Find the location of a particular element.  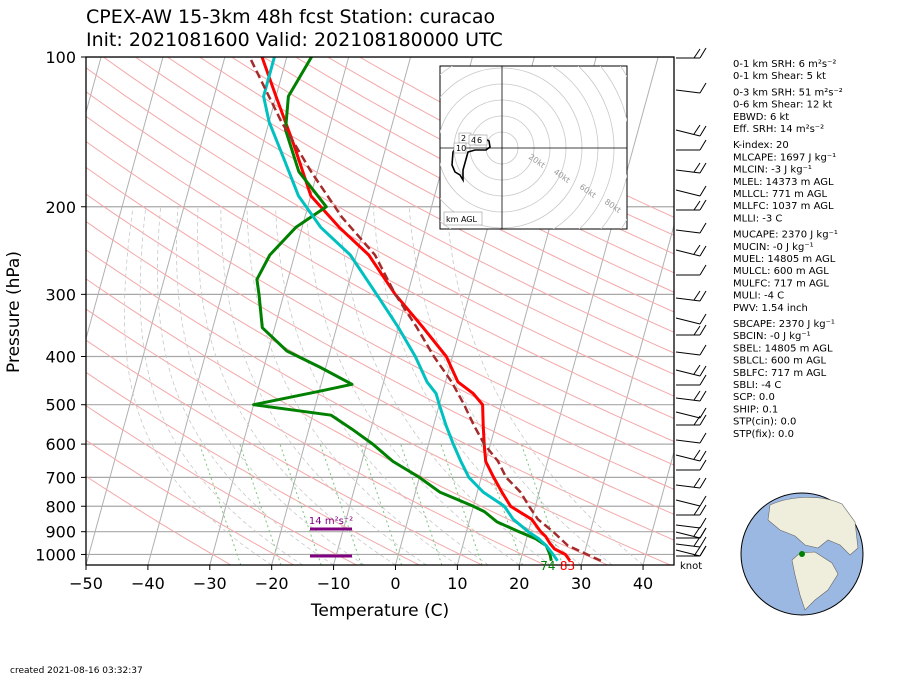

index-line: MUEL: 14805 m AGL is located at coordinates (784, 259).